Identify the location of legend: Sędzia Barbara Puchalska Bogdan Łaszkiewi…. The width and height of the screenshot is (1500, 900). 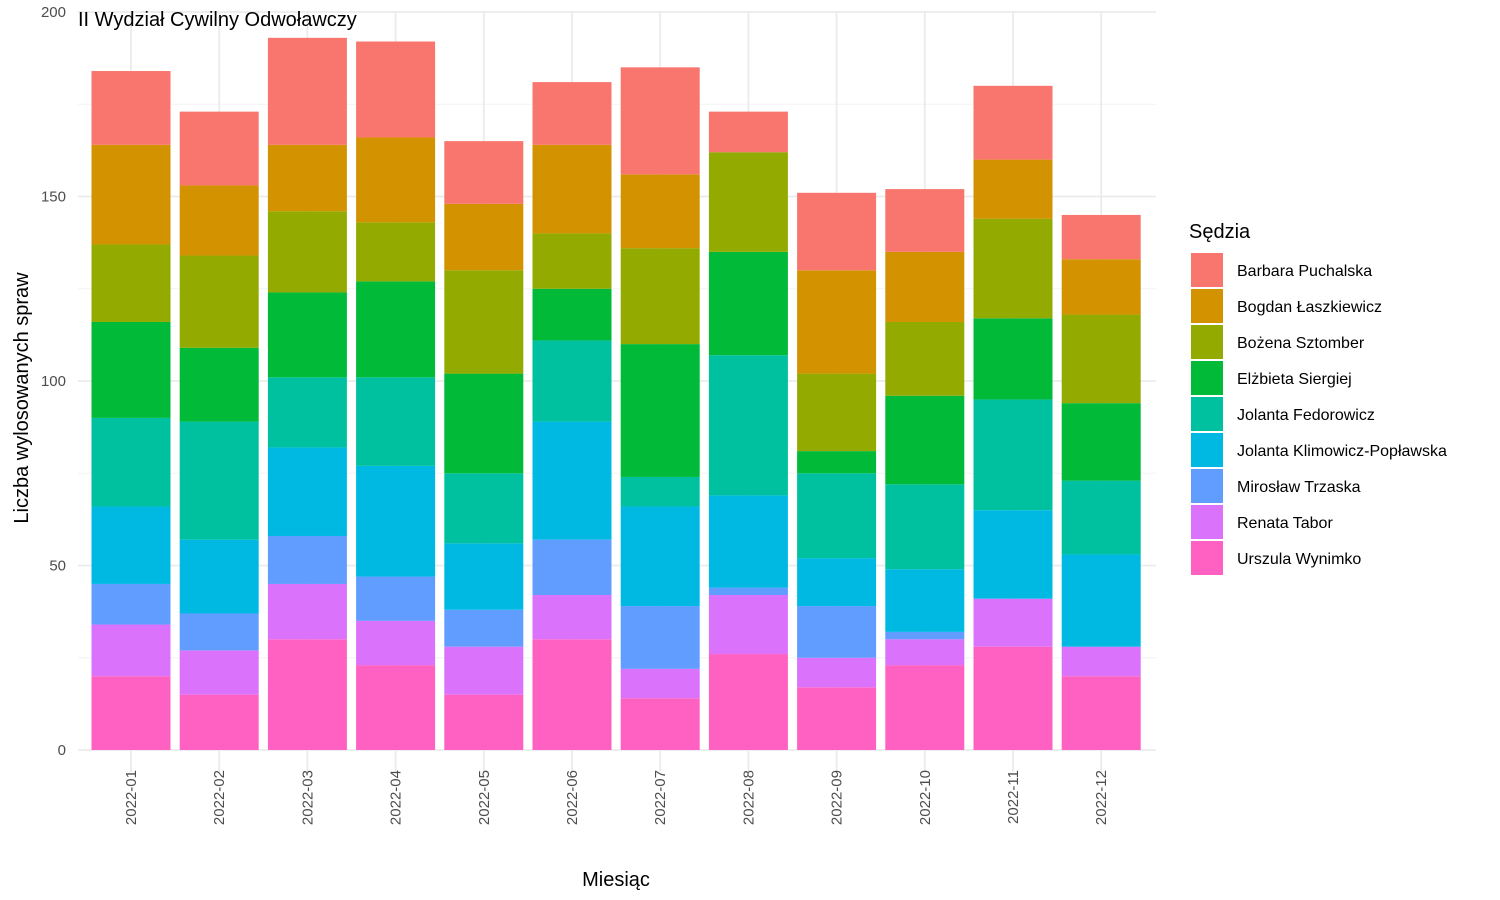
(1318, 398).